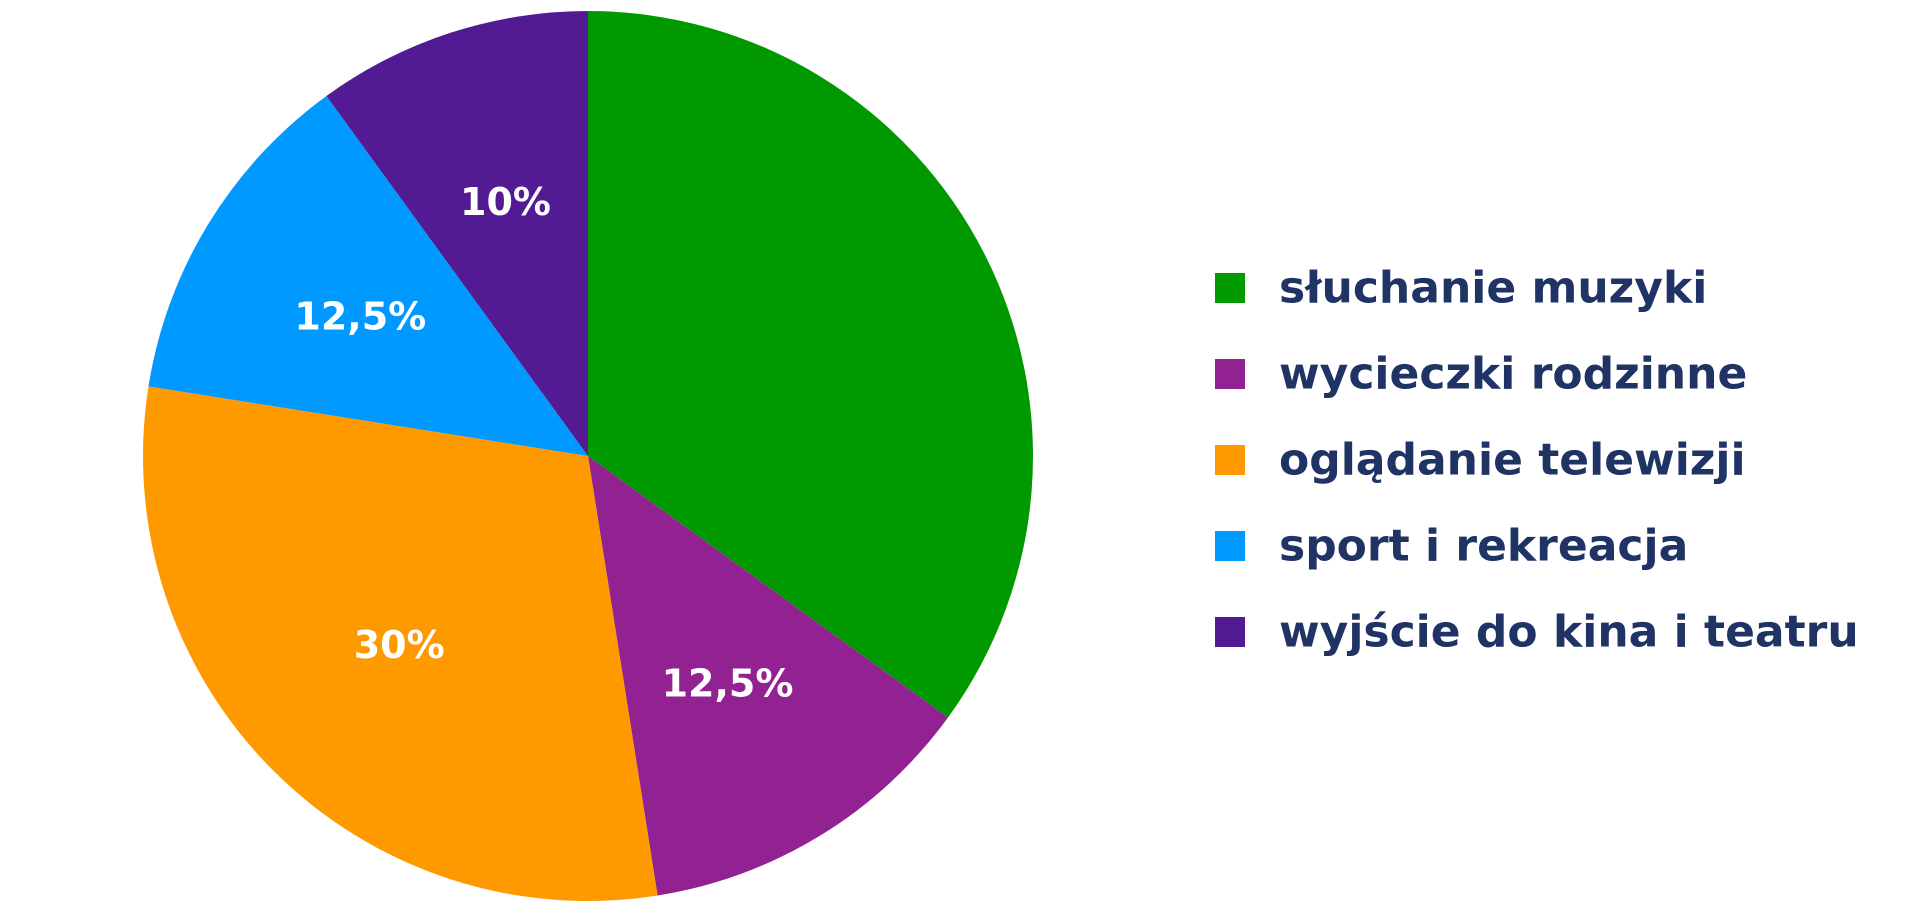  I want to click on slice-data-label-3: 12,5%, so click(360, 317).